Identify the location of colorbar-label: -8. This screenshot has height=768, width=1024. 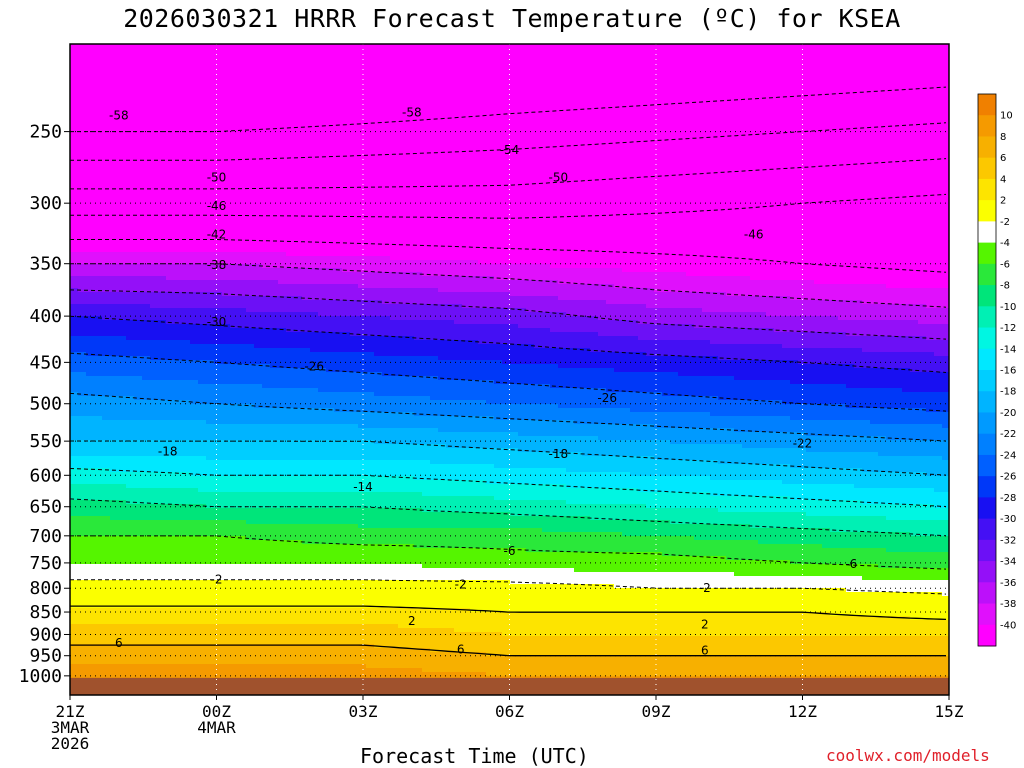
(1005, 286).